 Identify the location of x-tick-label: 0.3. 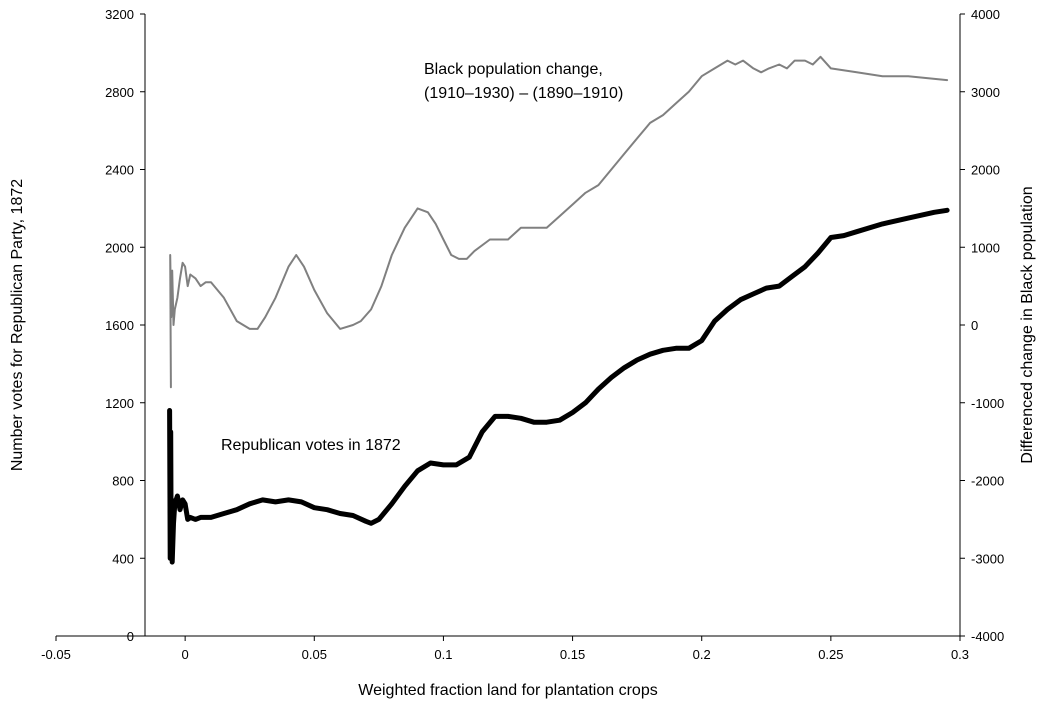
(960, 654).